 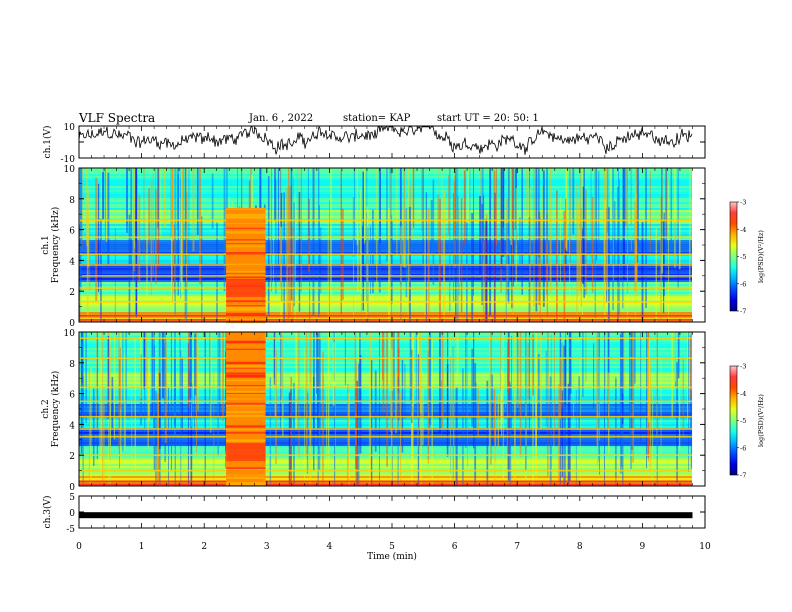 I want to click on ch1-spectrogram-ytick-label: 0, so click(x=72, y=324).